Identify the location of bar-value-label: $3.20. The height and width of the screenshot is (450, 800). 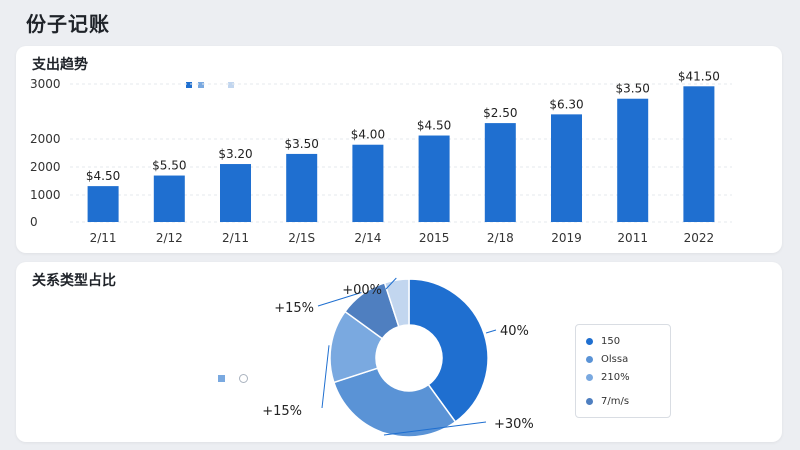
(235, 154).